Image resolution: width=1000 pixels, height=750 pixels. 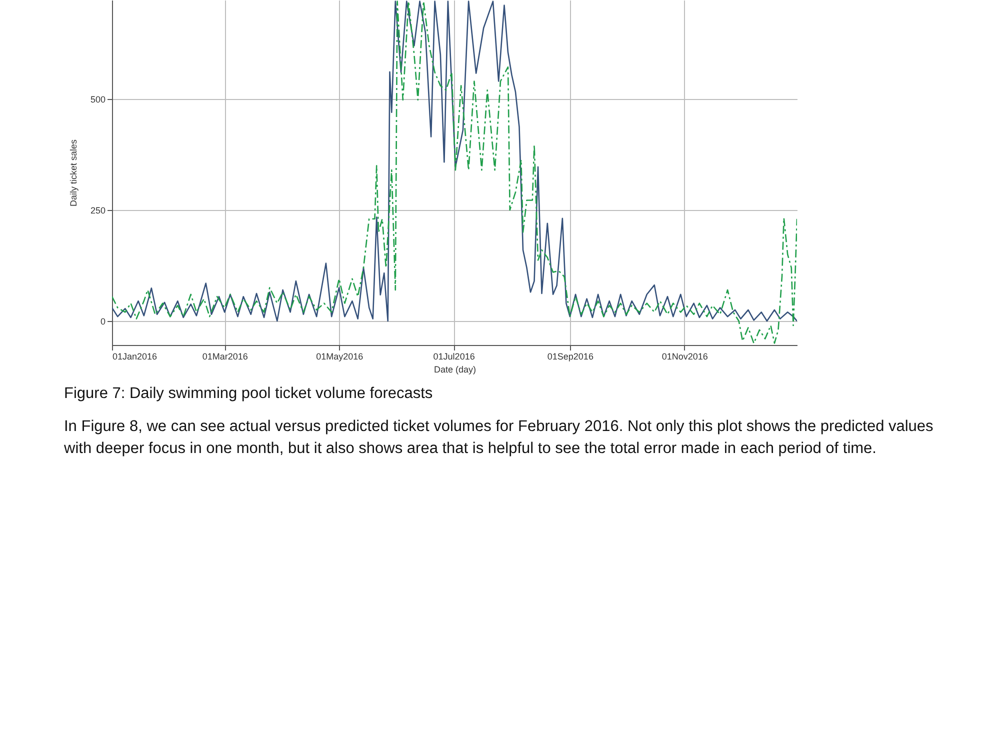 What do you see at coordinates (225, 357) in the screenshot?
I see `x-tick-label: 01Mar2016` at bounding box center [225, 357].